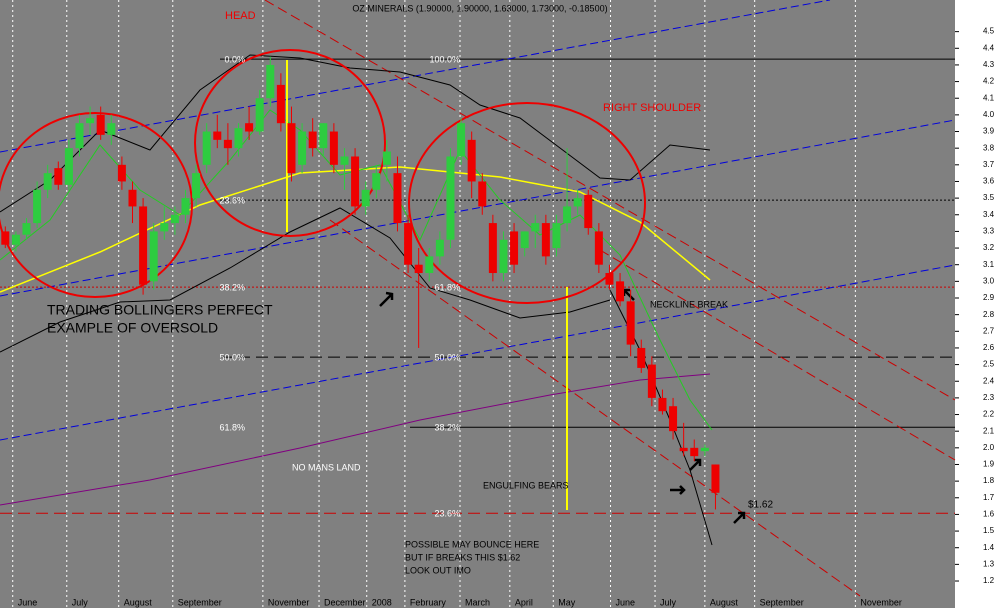 The height and width of the screenshot is (608, 994). Describe the element at coordinates (988, 447) in the screenshot. I see `y-tick-label: 2.0` at that location.